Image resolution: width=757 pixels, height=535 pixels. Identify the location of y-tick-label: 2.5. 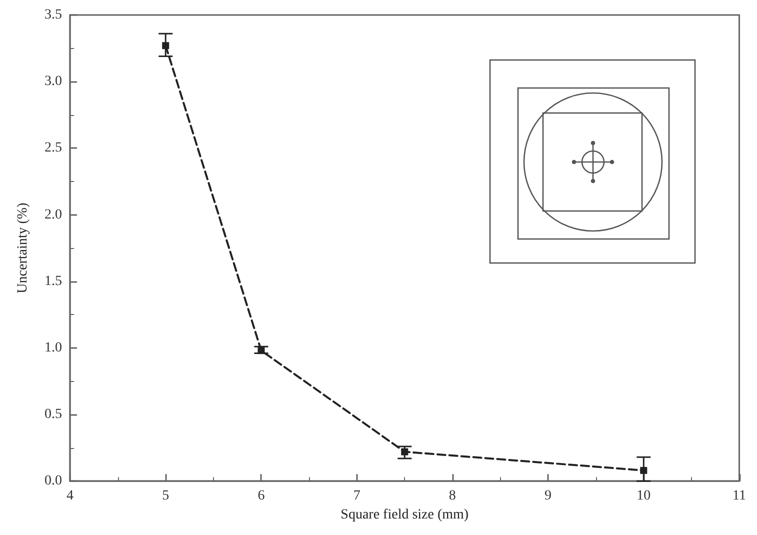
(53, 148).